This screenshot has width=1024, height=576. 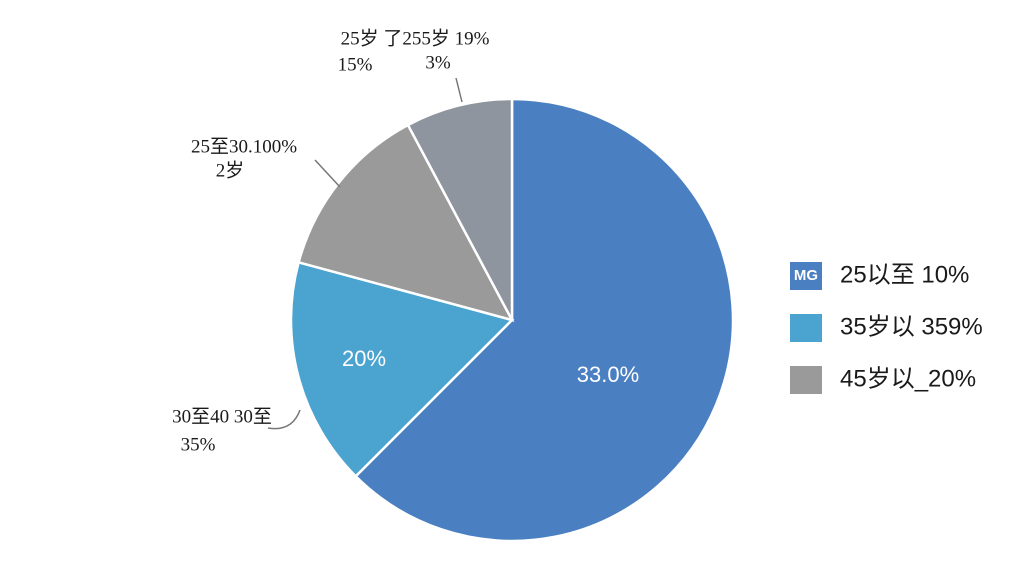 I want to click on legend-badge: MG, so click(x=806, y=275).